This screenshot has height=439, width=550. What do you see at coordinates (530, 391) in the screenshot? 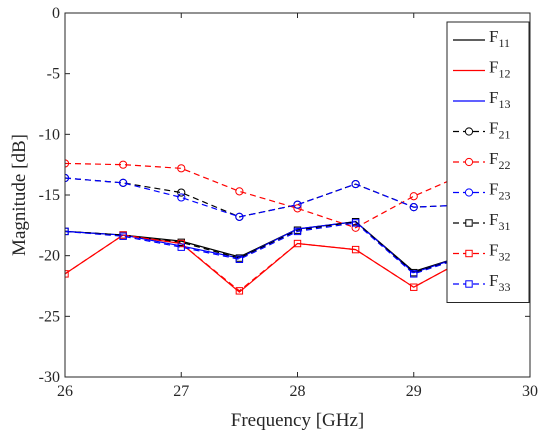
I see `x-tick-label: 30` at bounding box center [530, 391].